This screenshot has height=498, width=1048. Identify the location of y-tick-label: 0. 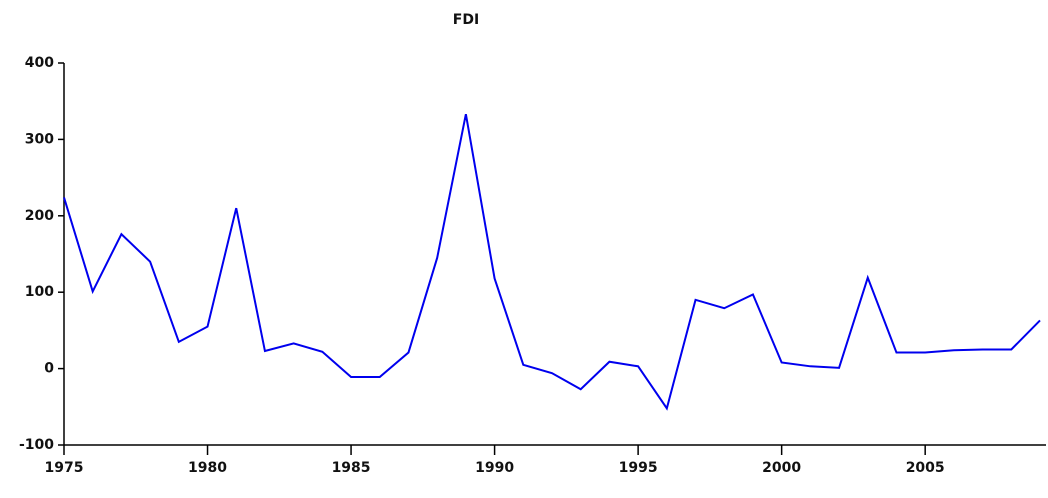
(49, 369).